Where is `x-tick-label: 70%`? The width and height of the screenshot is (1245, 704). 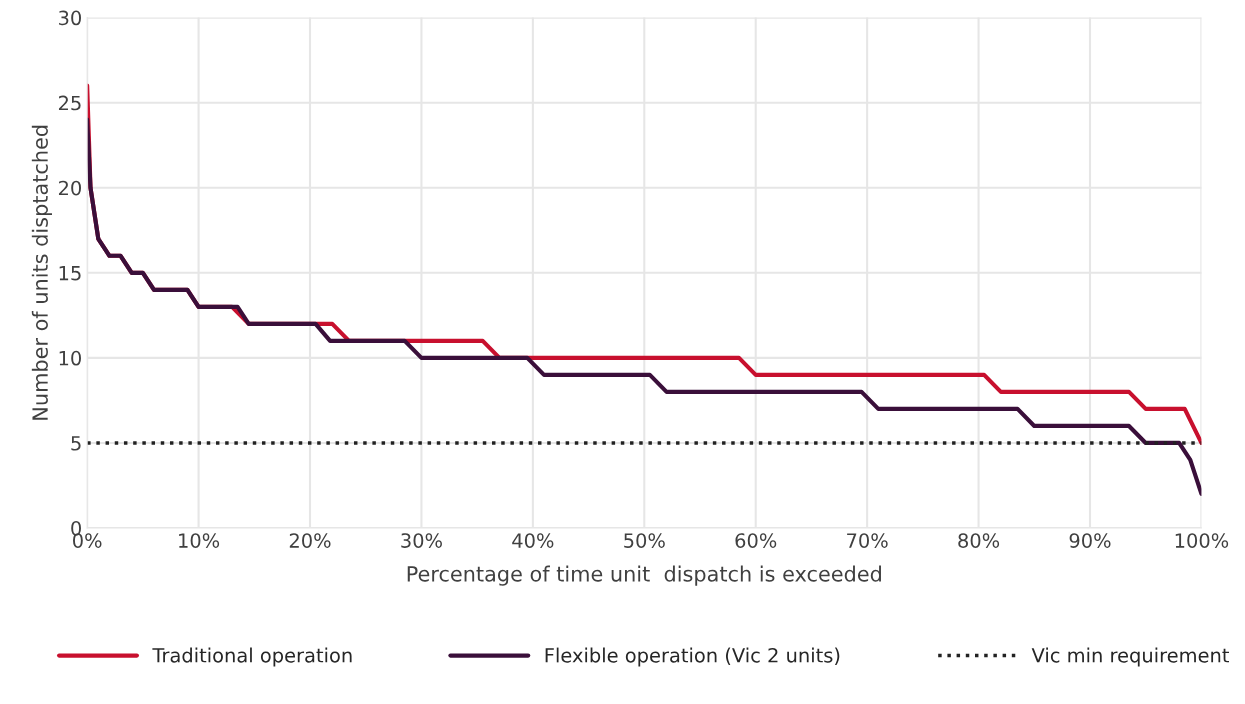
x-tick-label: 70% is located at coordinates (867, 540).